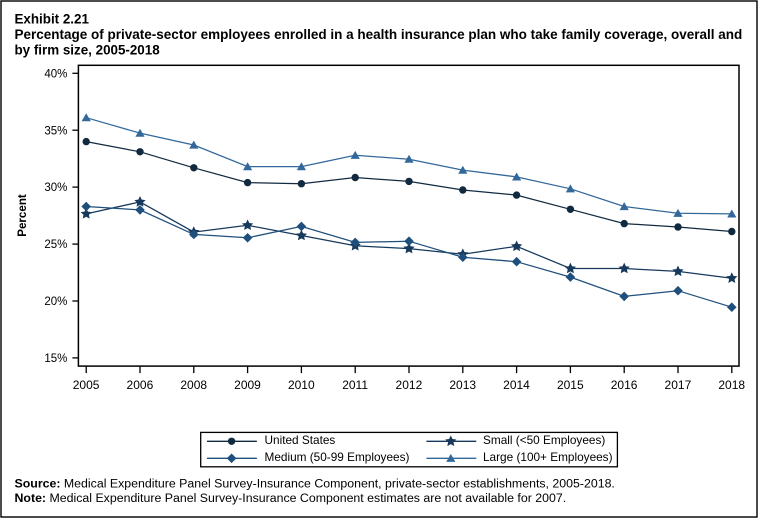 The image size is (758, 523). I want to click on svg-text: 2012, so click(409, 385).